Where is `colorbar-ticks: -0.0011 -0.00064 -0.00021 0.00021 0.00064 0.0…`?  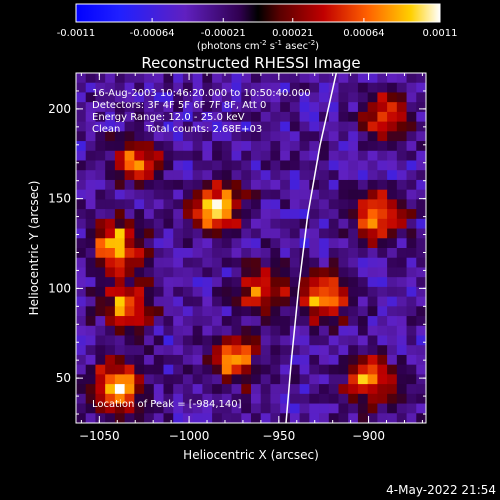 colorbar-ticks: -0.0011 -0.00064 -0.00021 0.00021 0.00064 0.0… is located at coordinates (257, 28).